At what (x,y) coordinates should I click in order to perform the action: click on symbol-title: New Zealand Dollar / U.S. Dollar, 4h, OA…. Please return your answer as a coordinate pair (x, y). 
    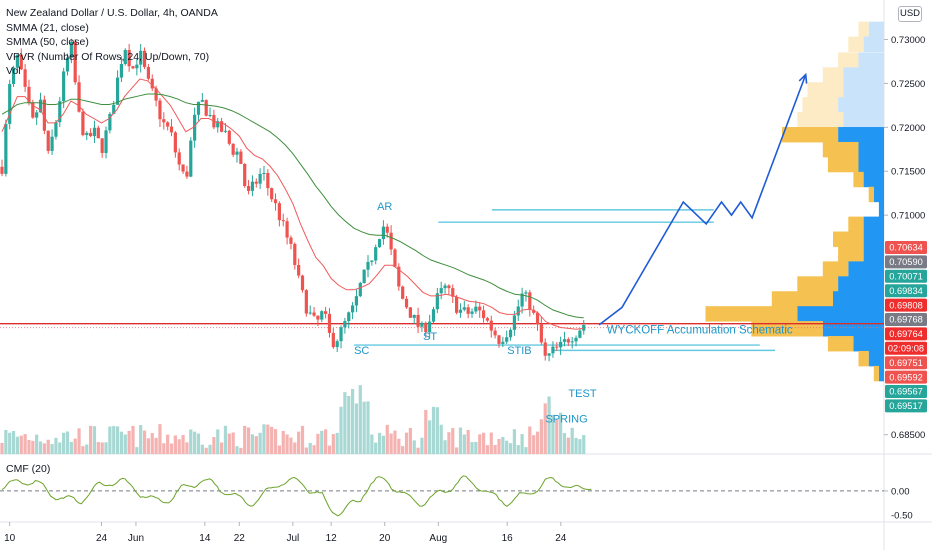
    Looking at the image, I should click on (112, 13).